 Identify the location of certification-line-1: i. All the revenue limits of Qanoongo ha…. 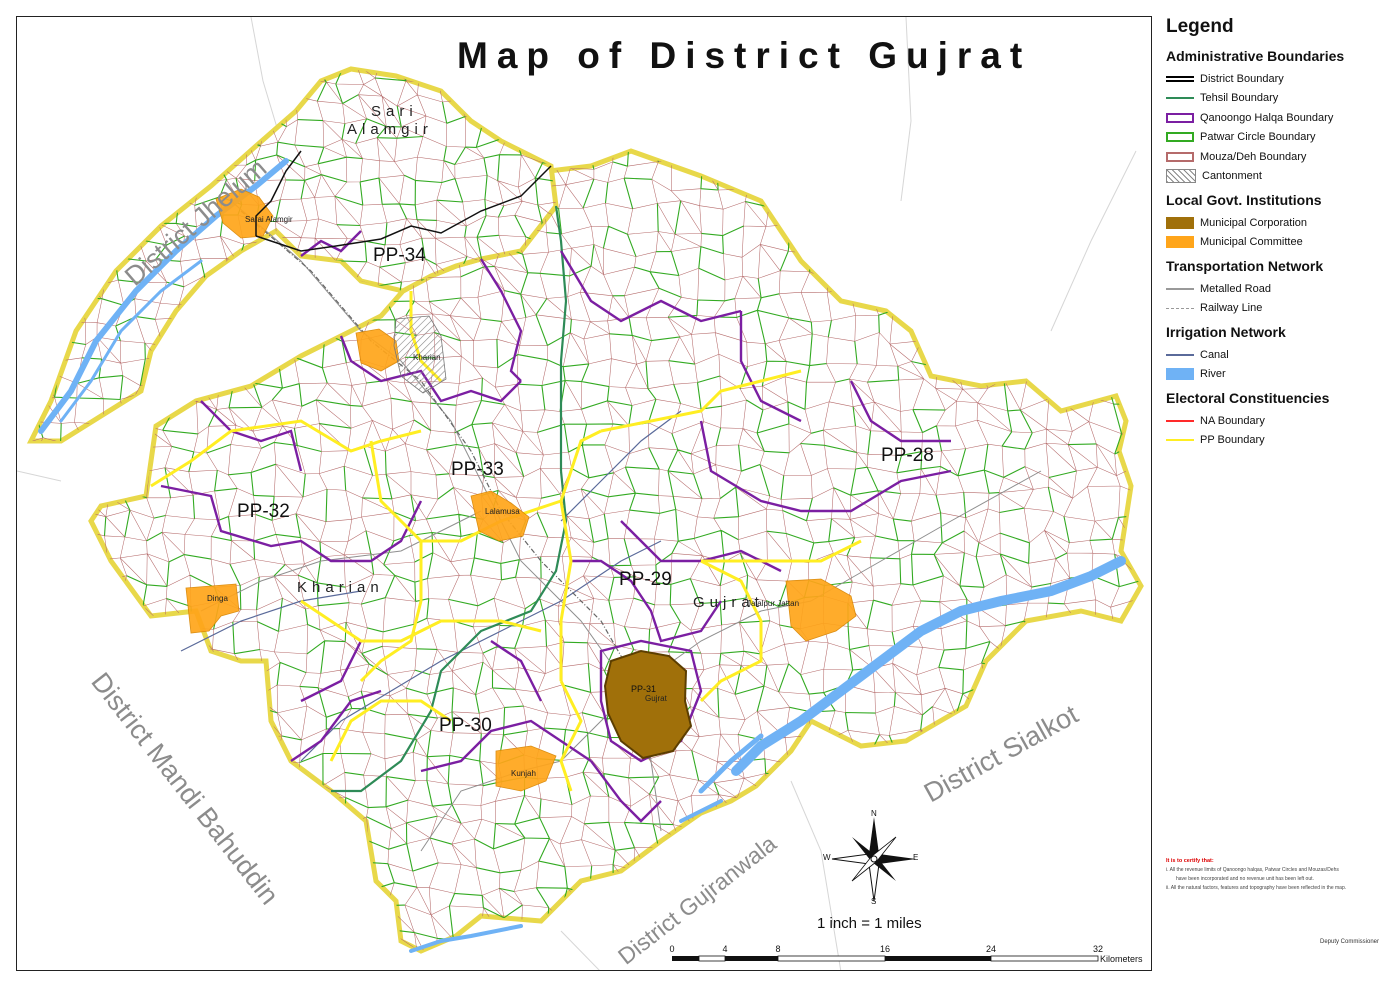
(1252, 870).